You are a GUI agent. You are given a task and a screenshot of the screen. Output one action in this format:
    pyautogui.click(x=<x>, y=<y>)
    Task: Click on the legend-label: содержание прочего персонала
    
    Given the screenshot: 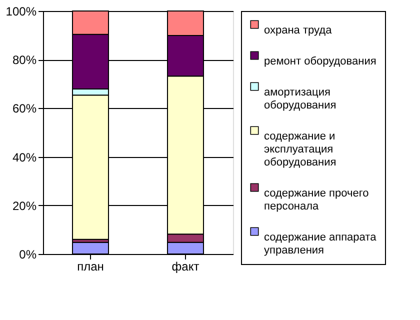 What is the action you would take?
    pyautogui.click(x=316, y=200)
    